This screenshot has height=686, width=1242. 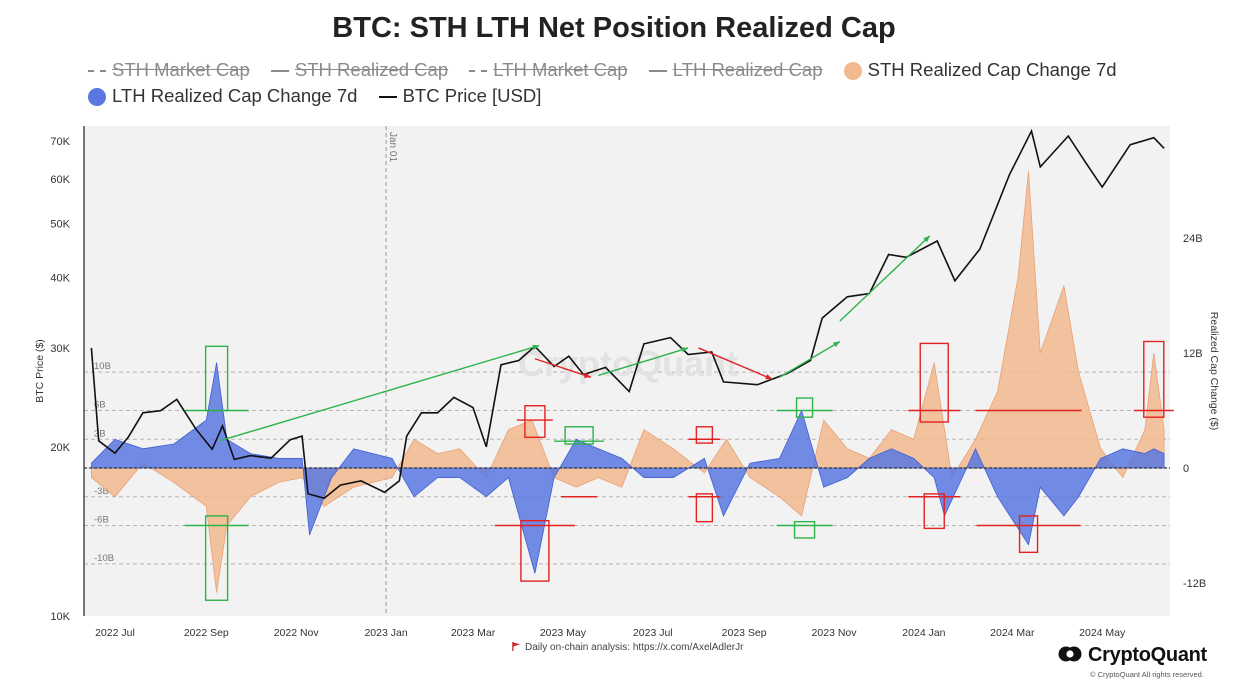 What do you see at coordinates (206, 633) in the screenshot?
I see `x-tick-label: 2022 Sep` at bounding box center [206, 633].